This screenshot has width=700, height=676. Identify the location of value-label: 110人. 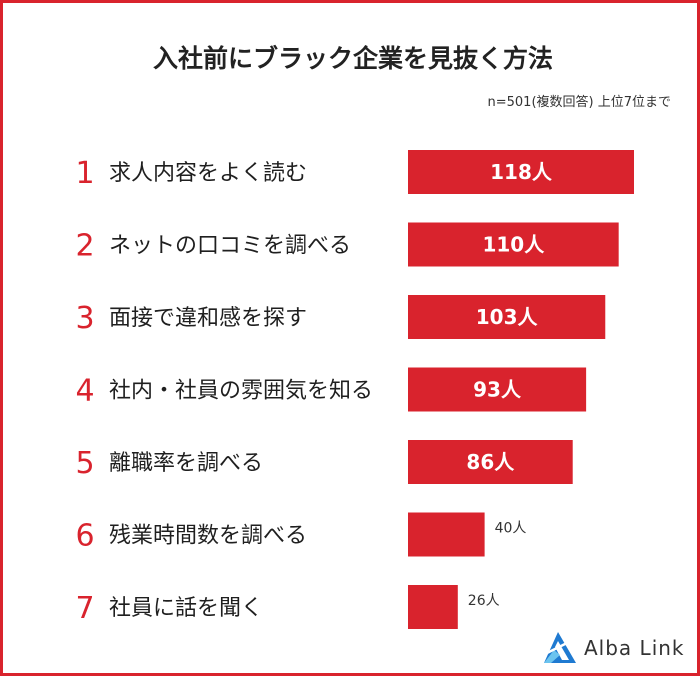
(513, 245).